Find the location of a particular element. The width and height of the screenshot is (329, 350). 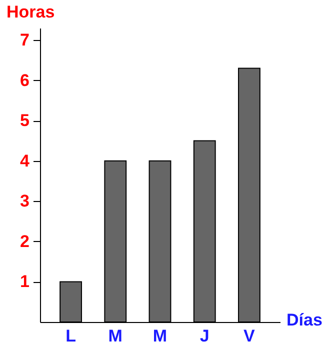

x-axis-title: Días is located at coordinates (304, 320).